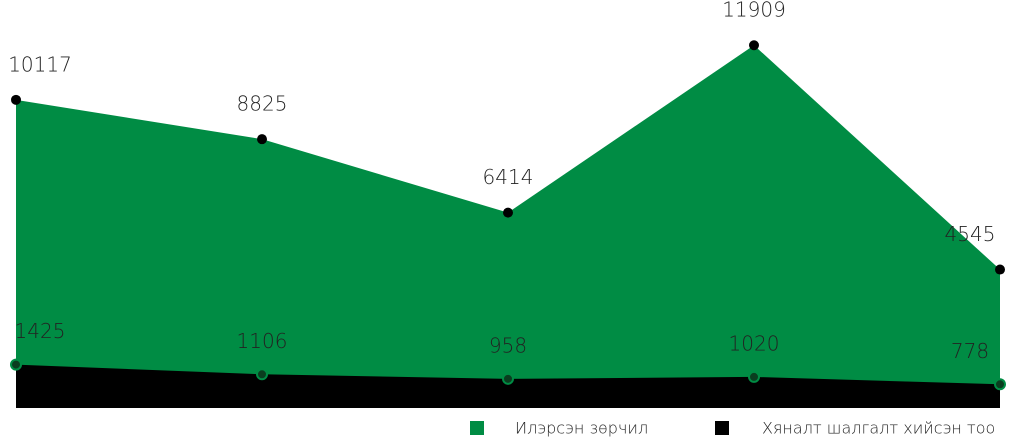 The height and width of the screenshot is (448, 1011). What do you see at coordinates (754, 11) in the screenshot?
I see `data-label: 11909` at bounding box center [754, 11].